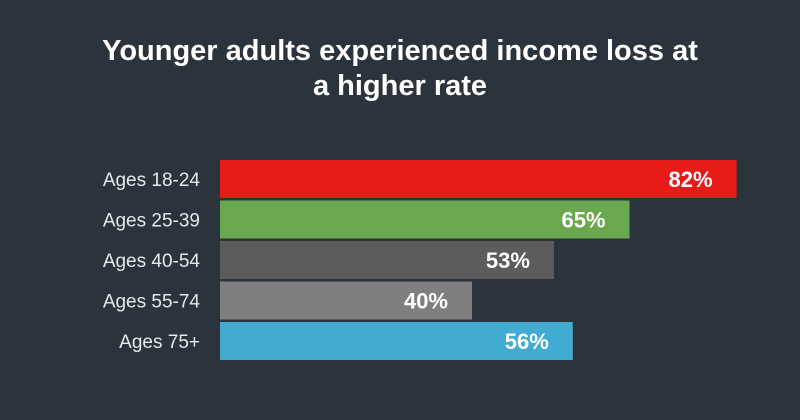 This screenshot has height=420, width=800. I want to click on value-label-3: 40%, so click(426, 301).